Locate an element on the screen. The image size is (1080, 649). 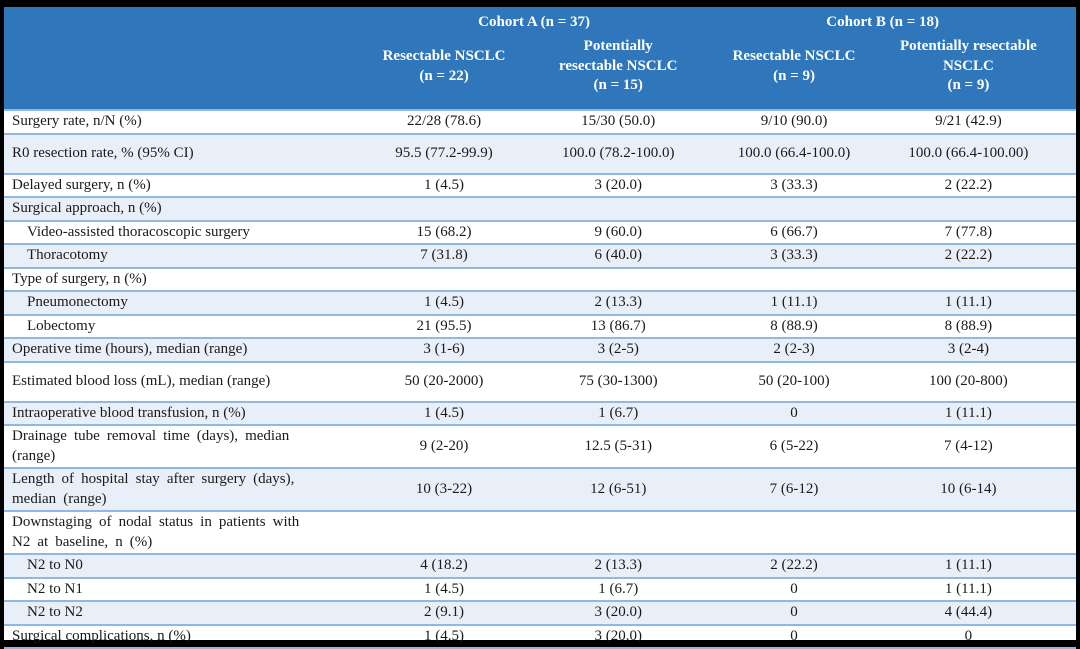
table-row: Type of surgery, n (%) is located at coordinates (540, 279).